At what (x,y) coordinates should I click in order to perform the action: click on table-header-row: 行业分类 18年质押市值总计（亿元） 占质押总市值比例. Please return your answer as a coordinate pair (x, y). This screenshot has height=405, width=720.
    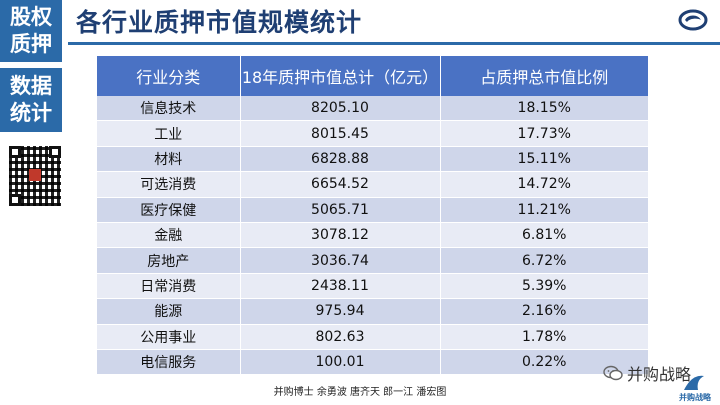
    Looking at the image, I should click on (372, 76).